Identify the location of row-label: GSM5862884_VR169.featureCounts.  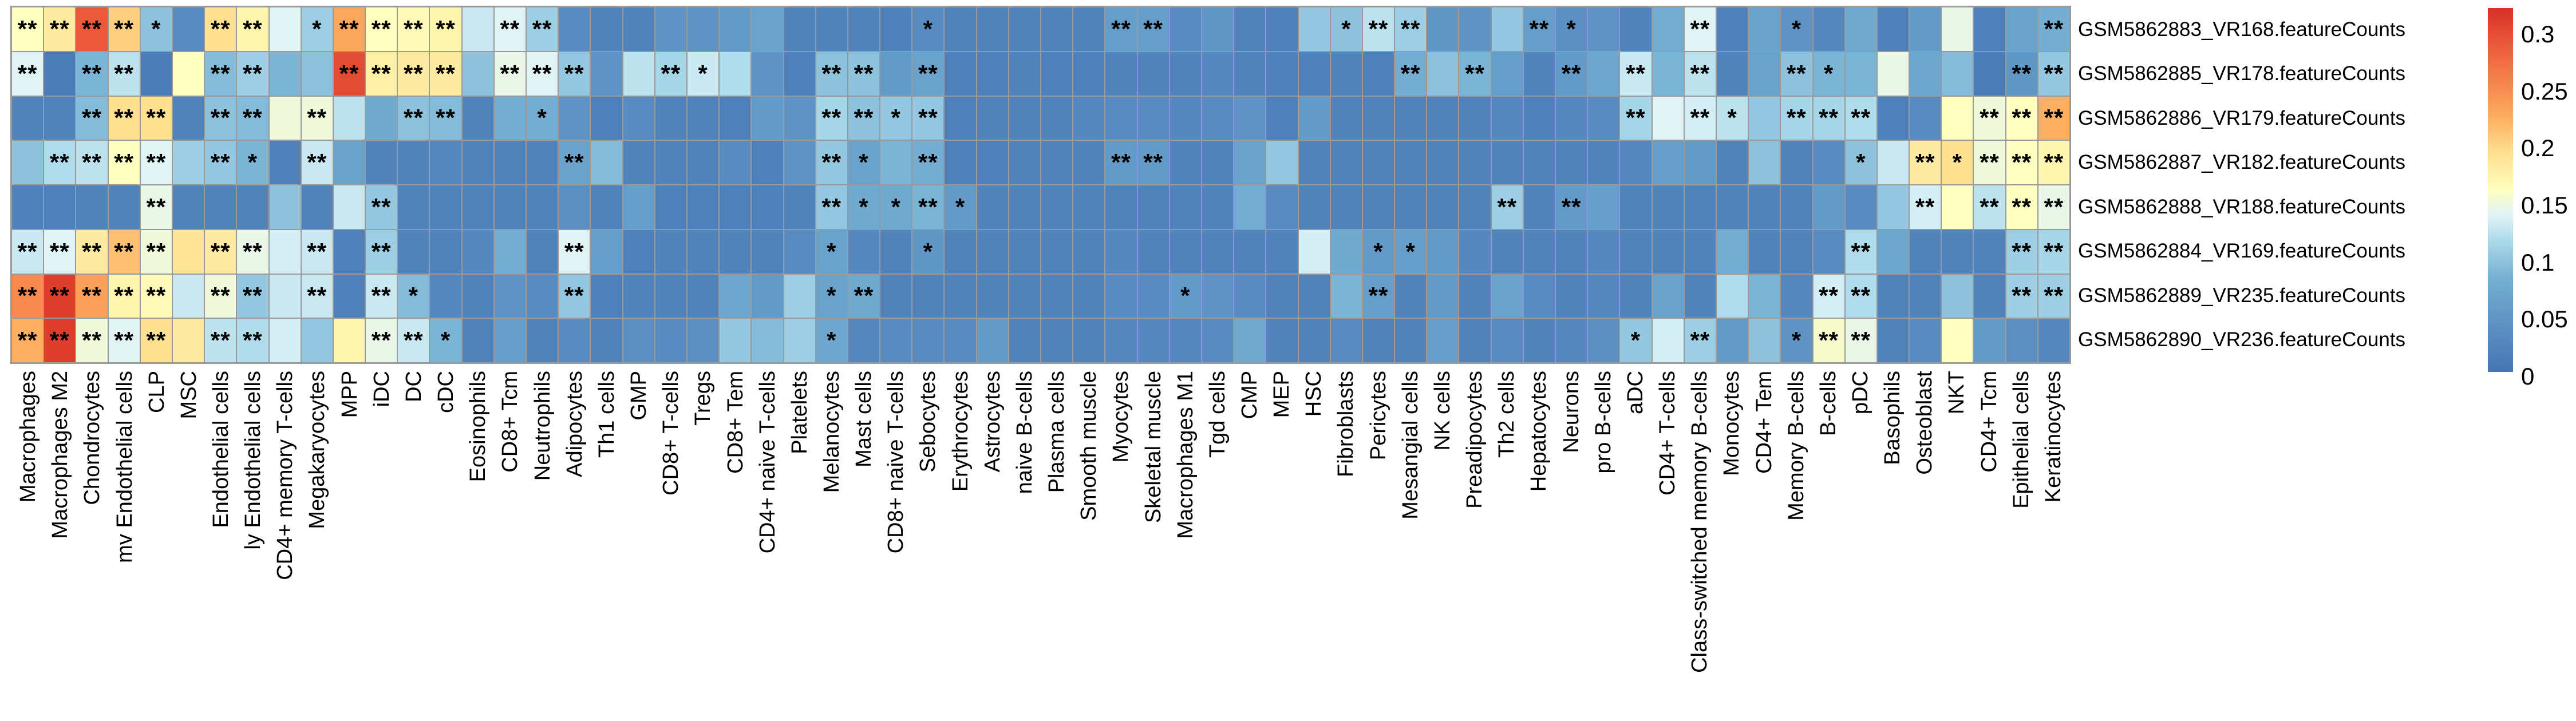
(2242, 251).